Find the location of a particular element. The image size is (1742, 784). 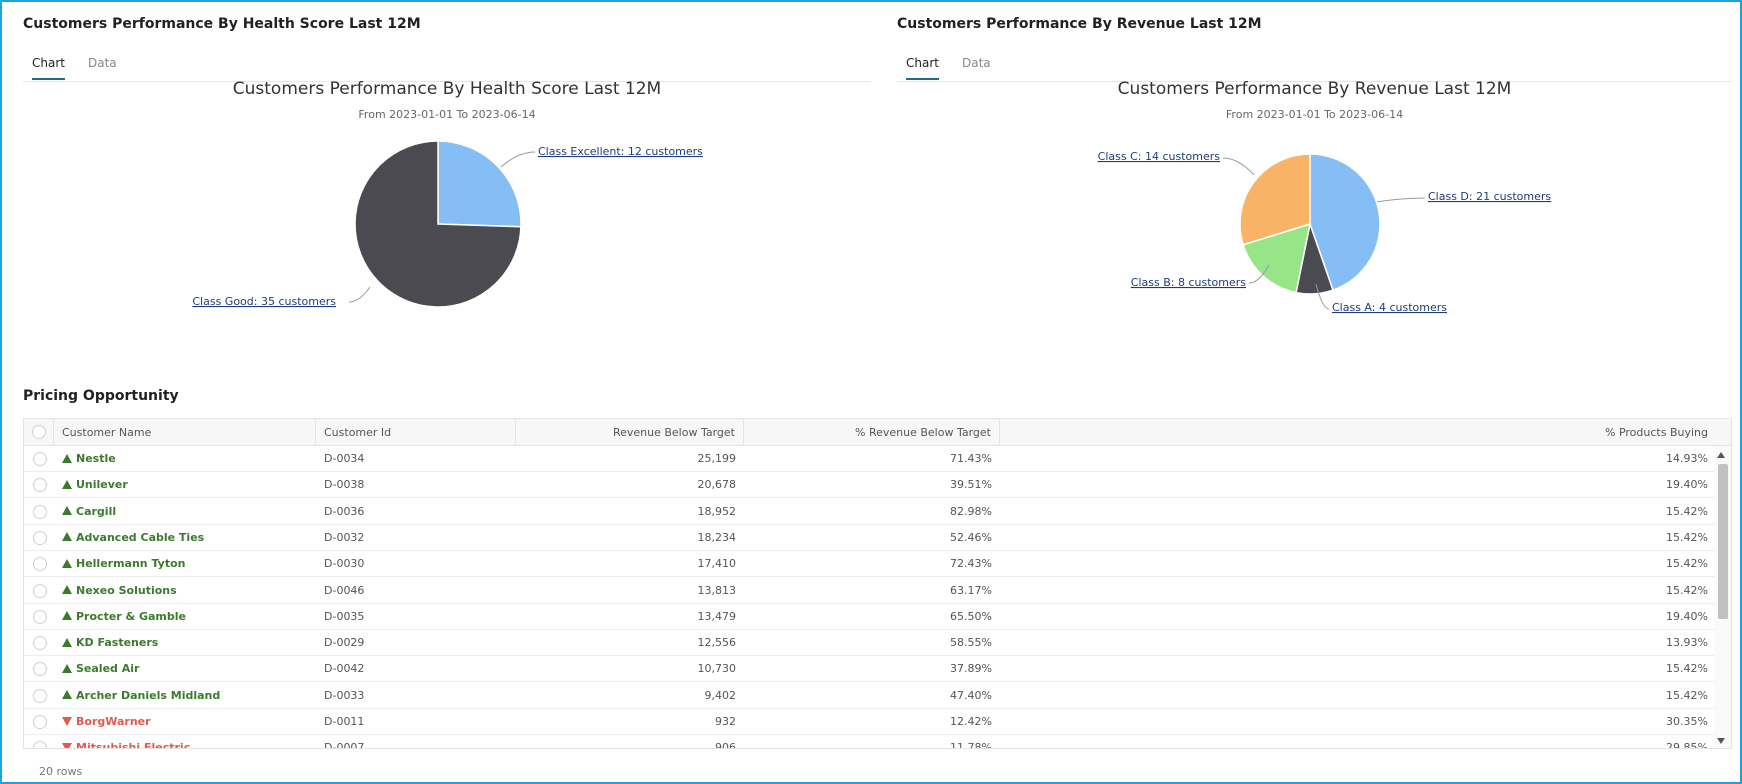

pct-products-buying-cell: 29.85% is located at coordinates (1687, 745).